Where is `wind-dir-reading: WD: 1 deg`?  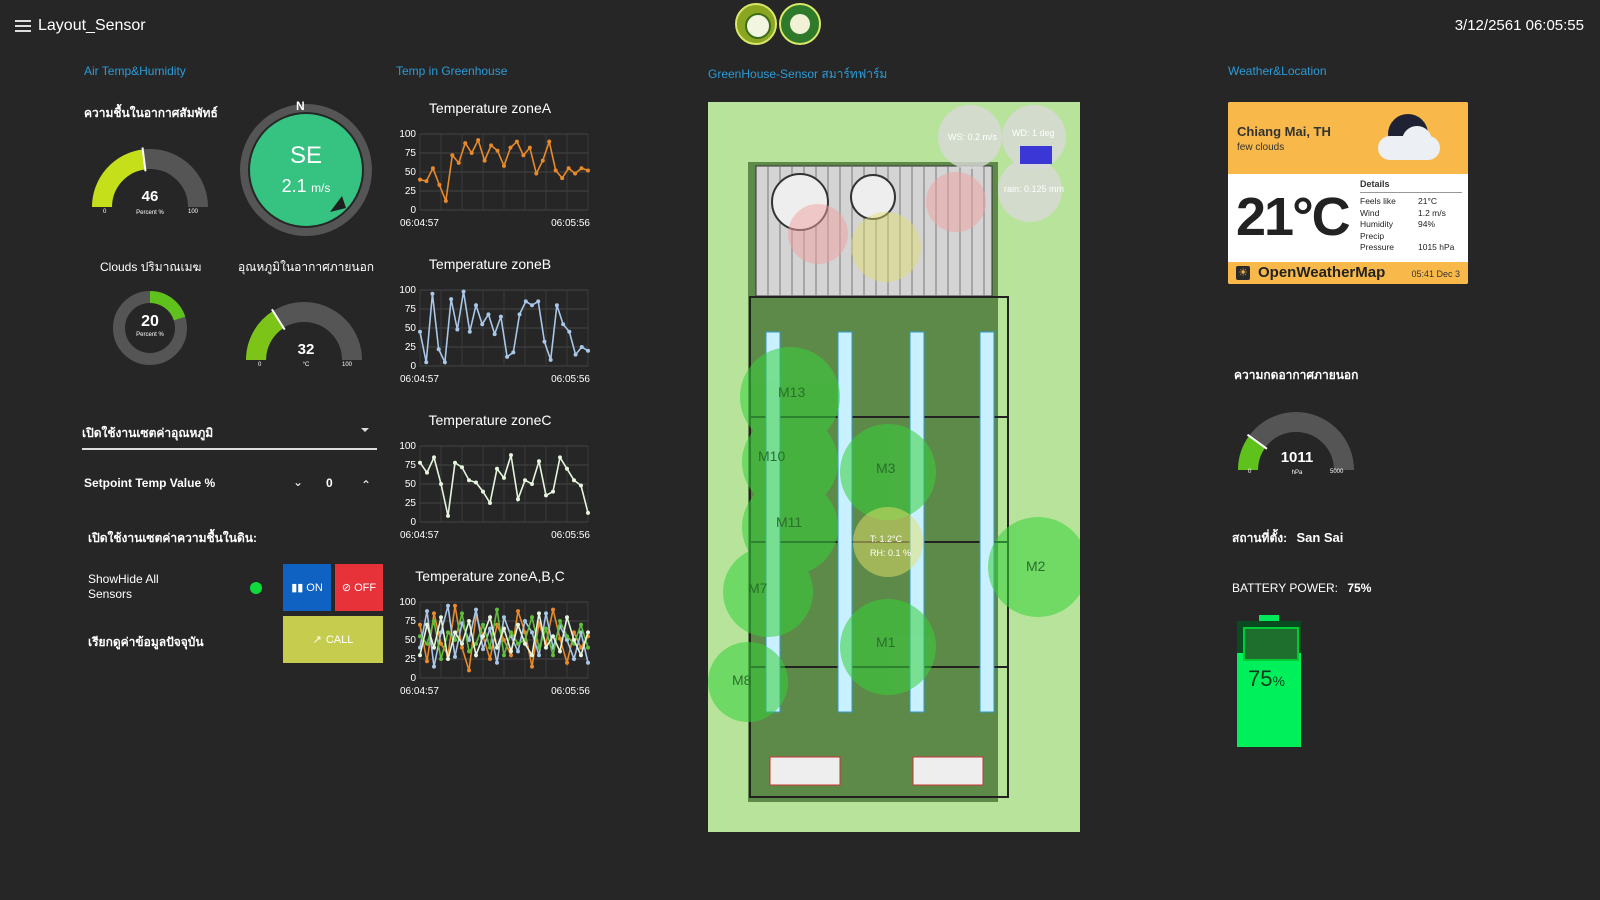 wind-dir-reading: WD: 1 deg is located at coordinates (1033, 133).